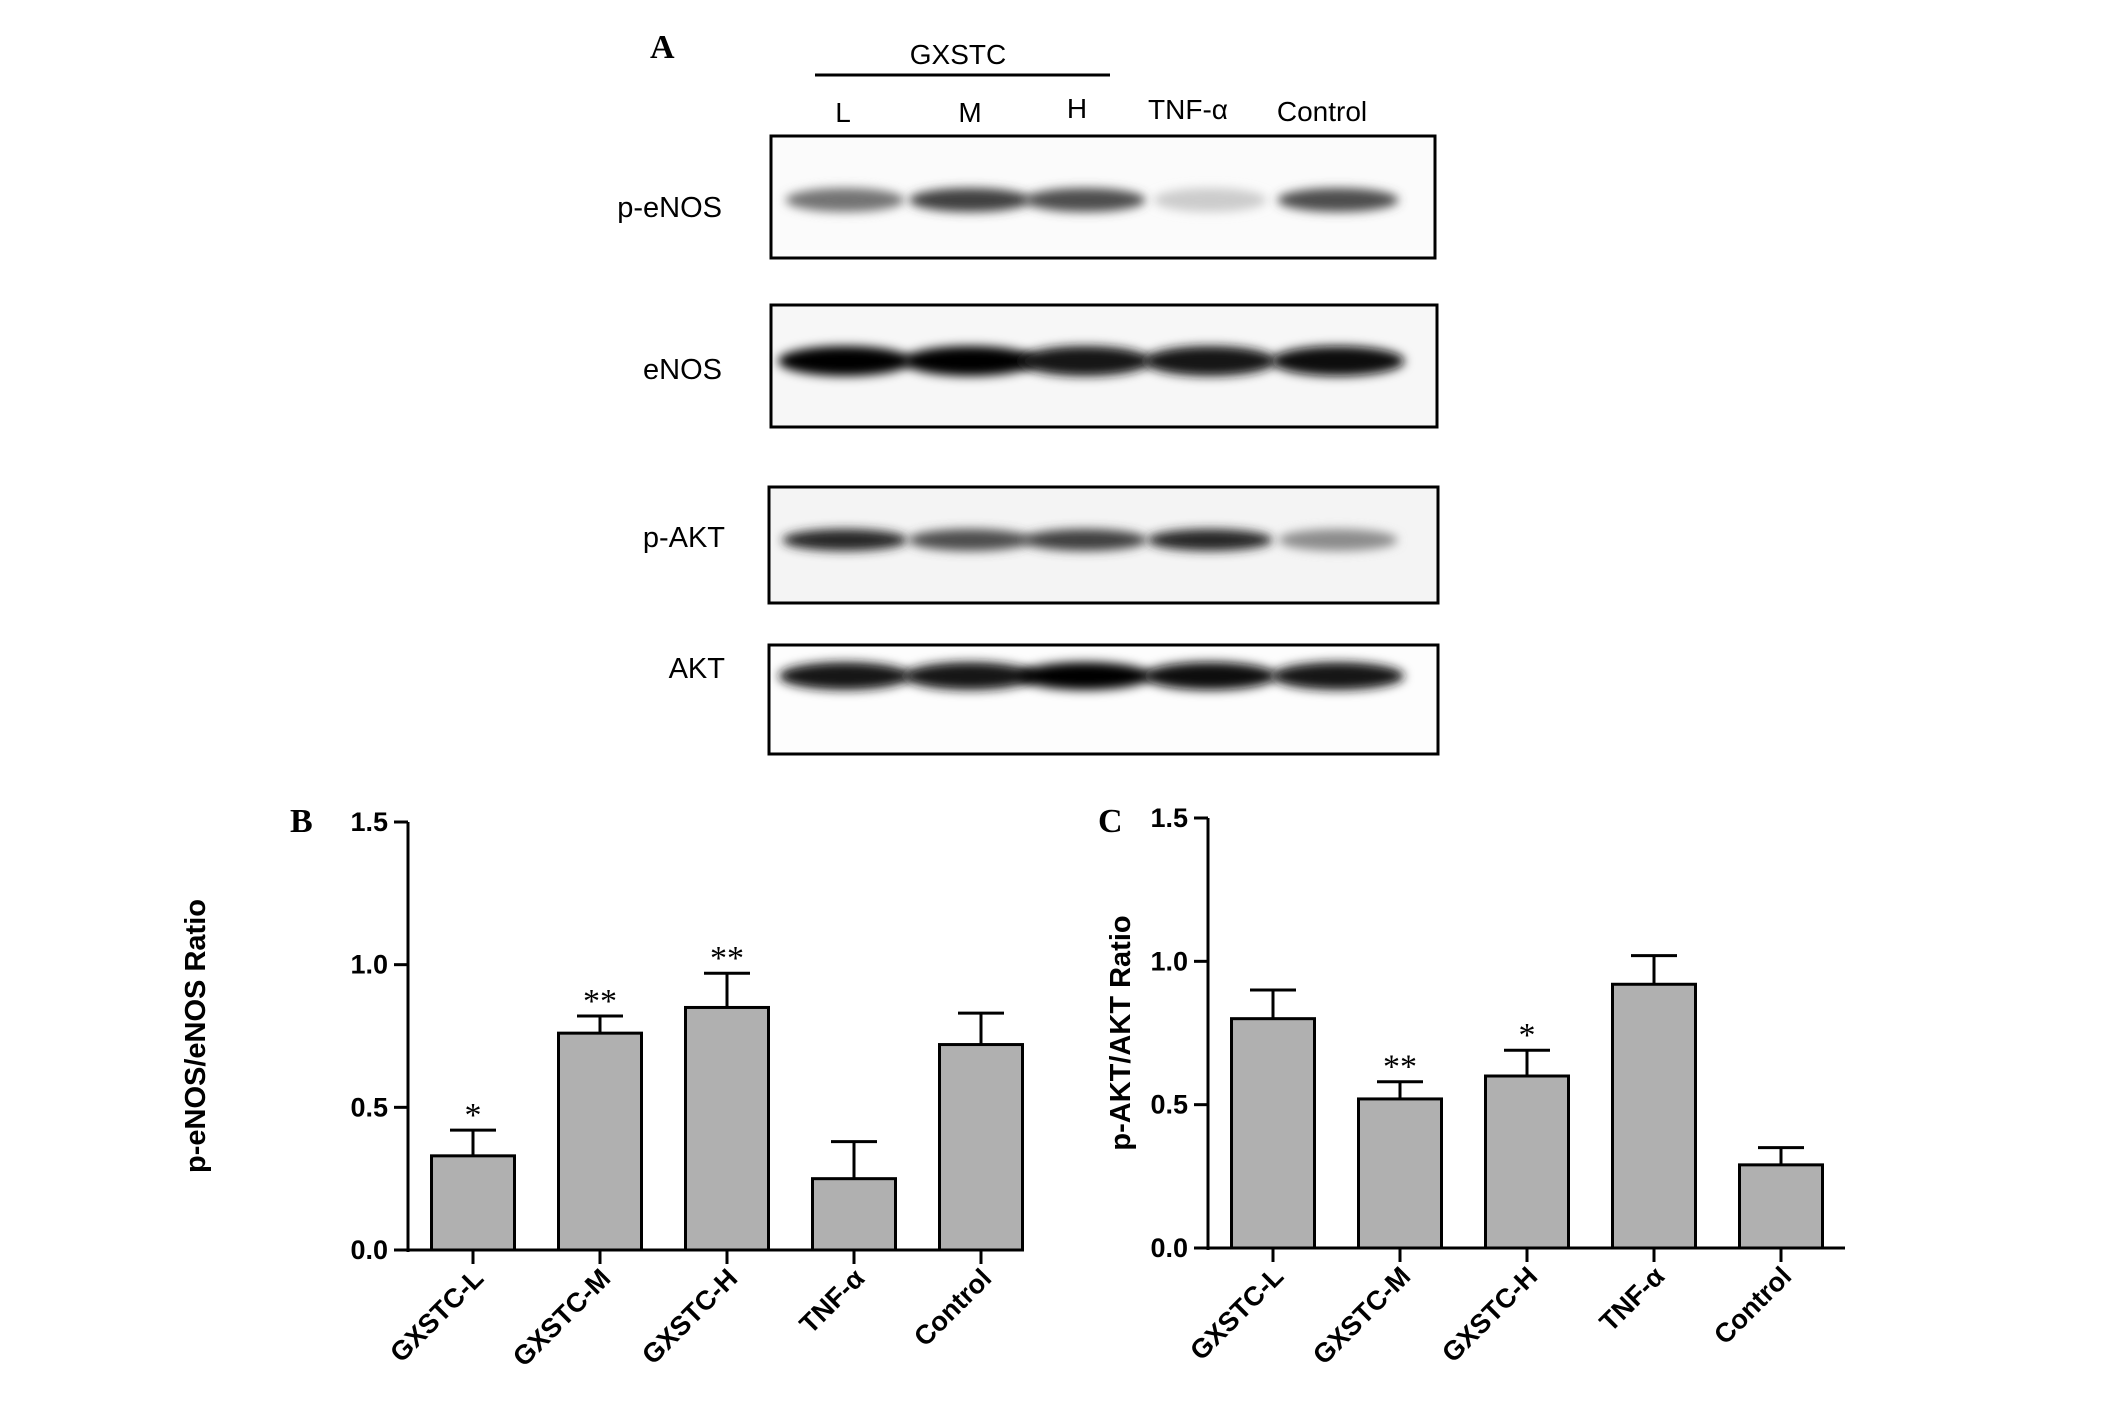 The height and width of the screenshot is (1407, 2126). What do you see at coordinates (301, 821) in the screenshot?
I see `panel-letter-b: B` at bounding box center [301, 821].